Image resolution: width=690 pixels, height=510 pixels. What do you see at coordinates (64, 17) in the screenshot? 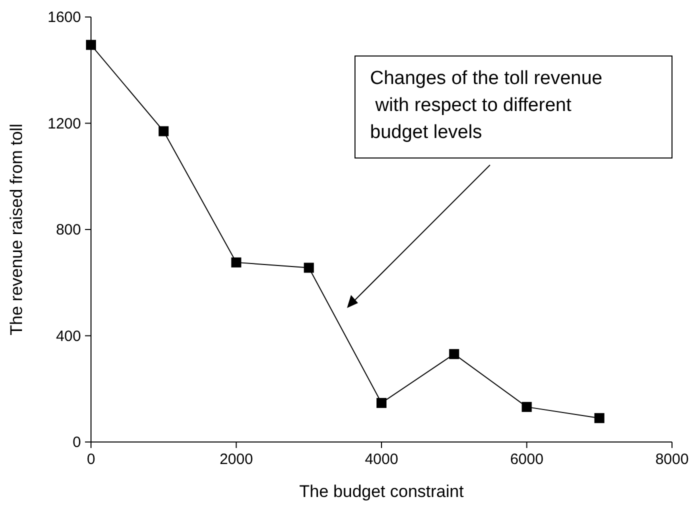
I see `y-tick-label: 1600` at bounding box center [64, 17].